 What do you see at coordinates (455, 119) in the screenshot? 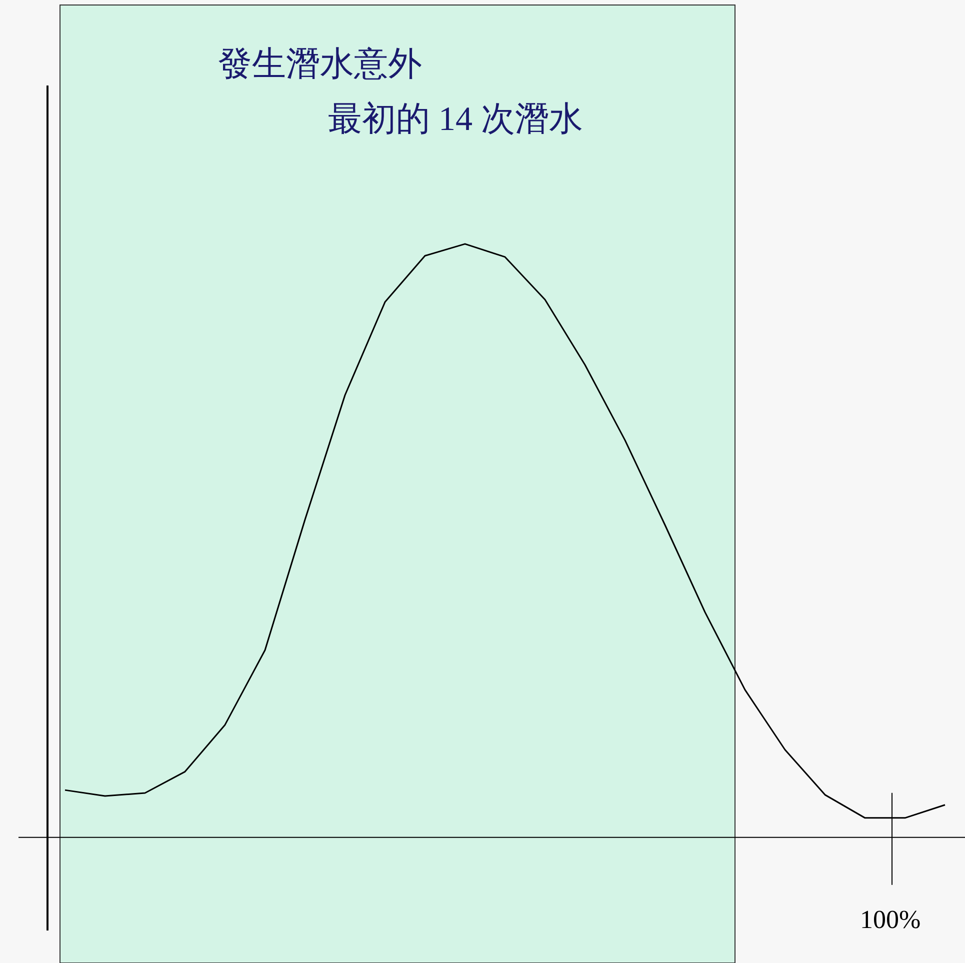
I see `text: 最初的 14 次潛水` at bounding box center [455, 119].